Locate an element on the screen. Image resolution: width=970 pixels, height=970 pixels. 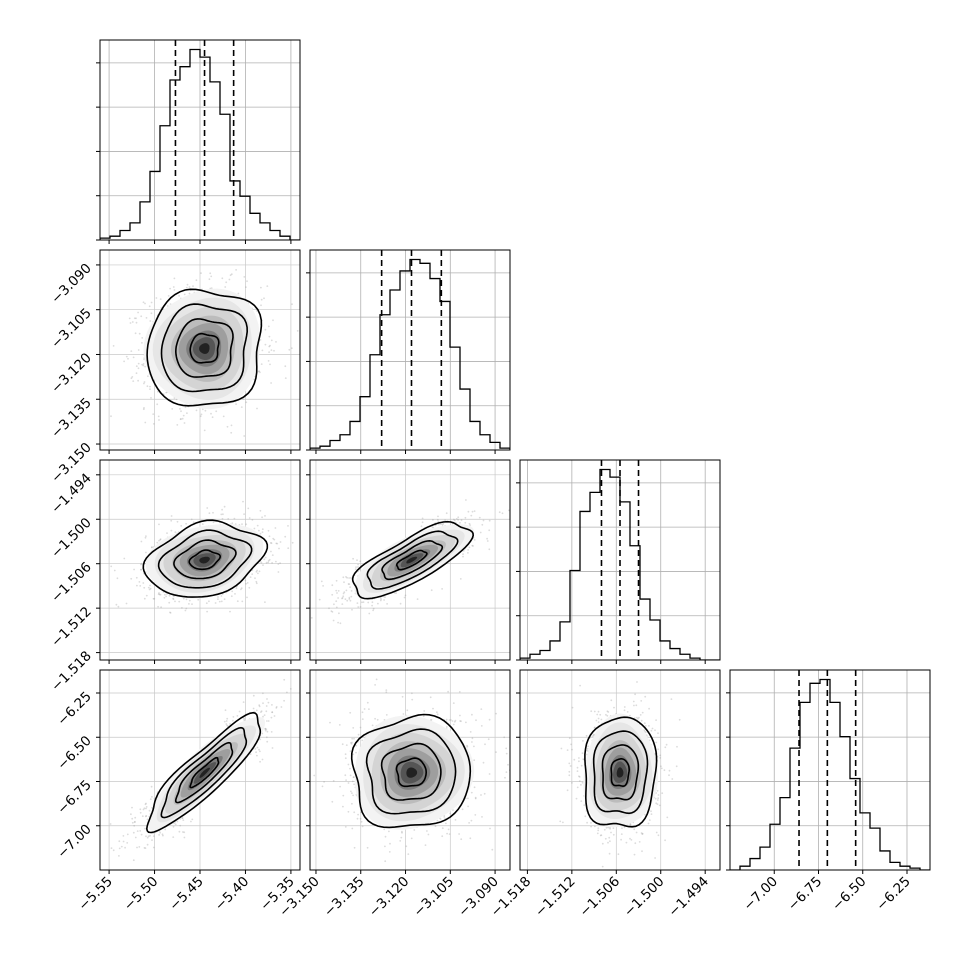
y-tick-label: −6.25 is located at coordinates (74, 709).